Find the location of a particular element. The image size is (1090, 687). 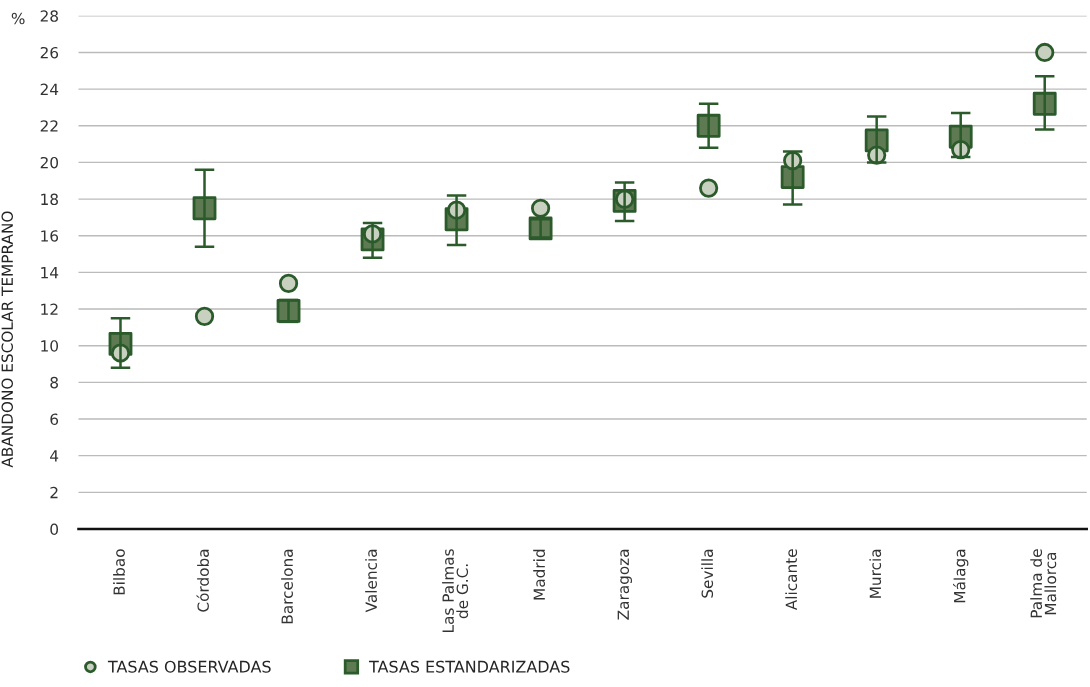

x-tick-label: Murcia is located at coordinates (875, 573).